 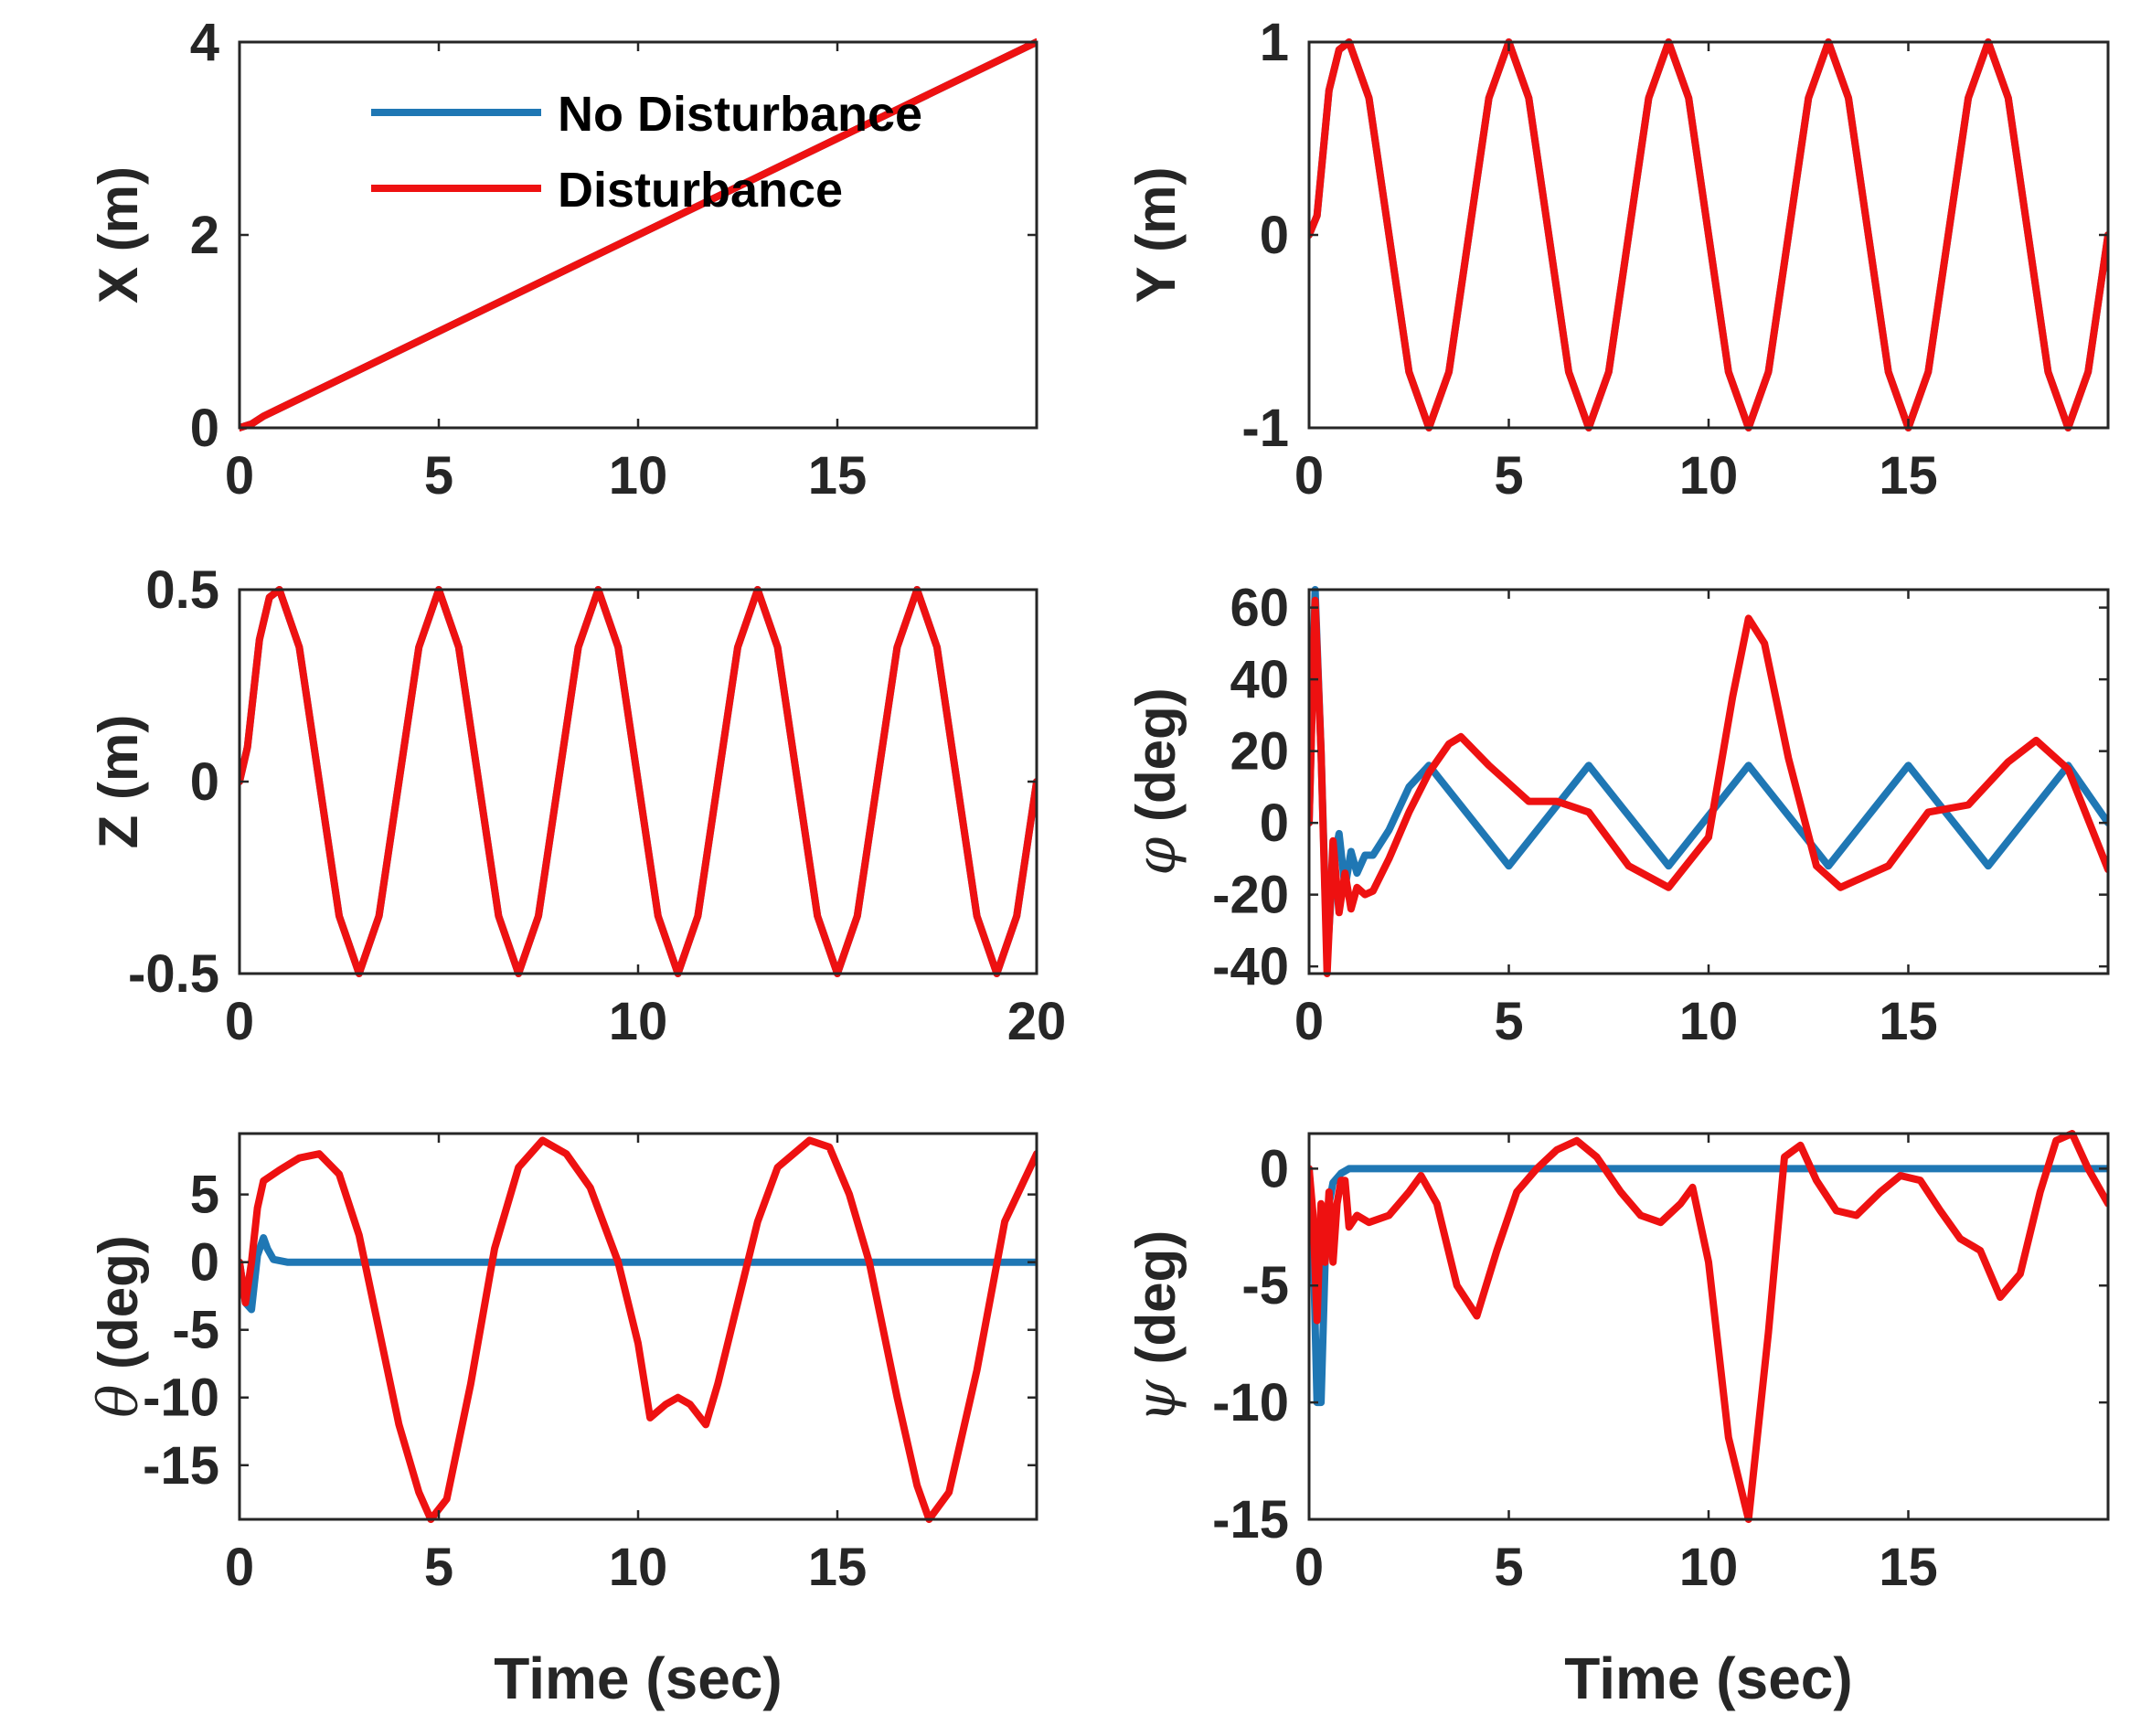 I want to click on panel-phi-ticks: 0 5 10 15 -40 -20 0 20 40 60, so click(x=1660, y=815).